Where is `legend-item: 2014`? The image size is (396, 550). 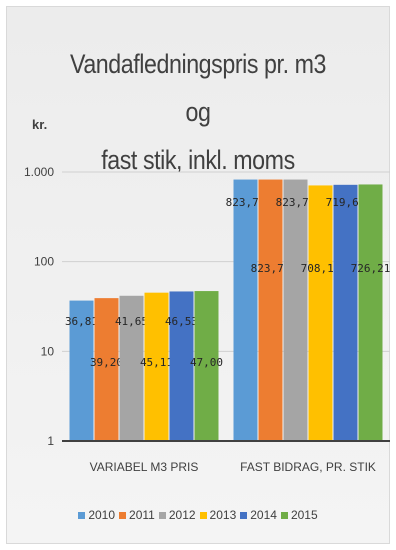
legend-item: 2014 is located at coordinates (258, 515).